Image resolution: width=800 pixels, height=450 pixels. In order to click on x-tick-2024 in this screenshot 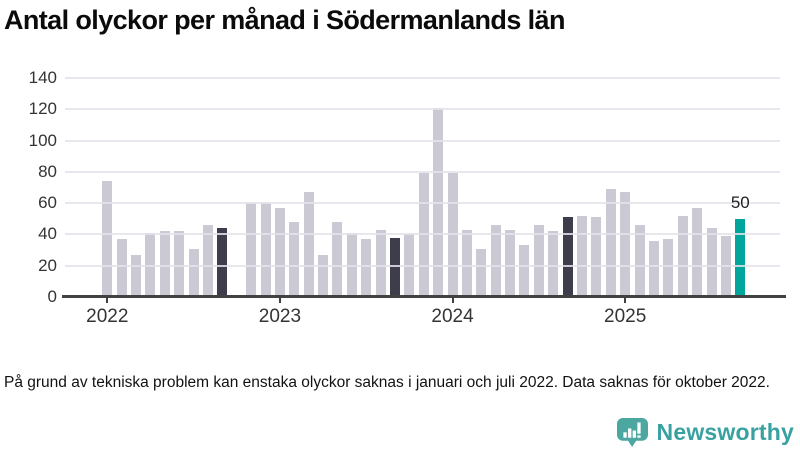, I will do `click(452, 300)`.